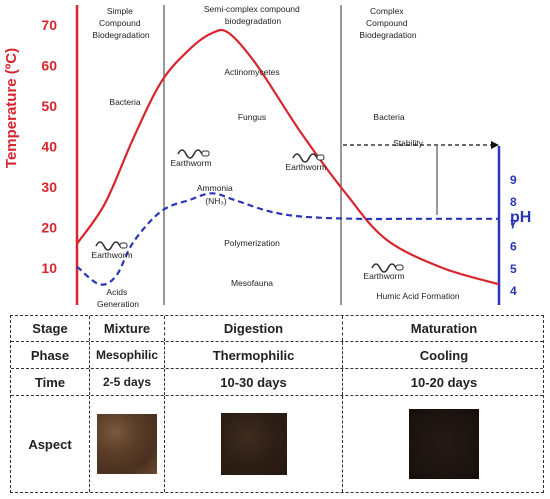 The image size is (550, 499). I want to click on ammonia-label-line1: Ammonia, so click(215, 188).